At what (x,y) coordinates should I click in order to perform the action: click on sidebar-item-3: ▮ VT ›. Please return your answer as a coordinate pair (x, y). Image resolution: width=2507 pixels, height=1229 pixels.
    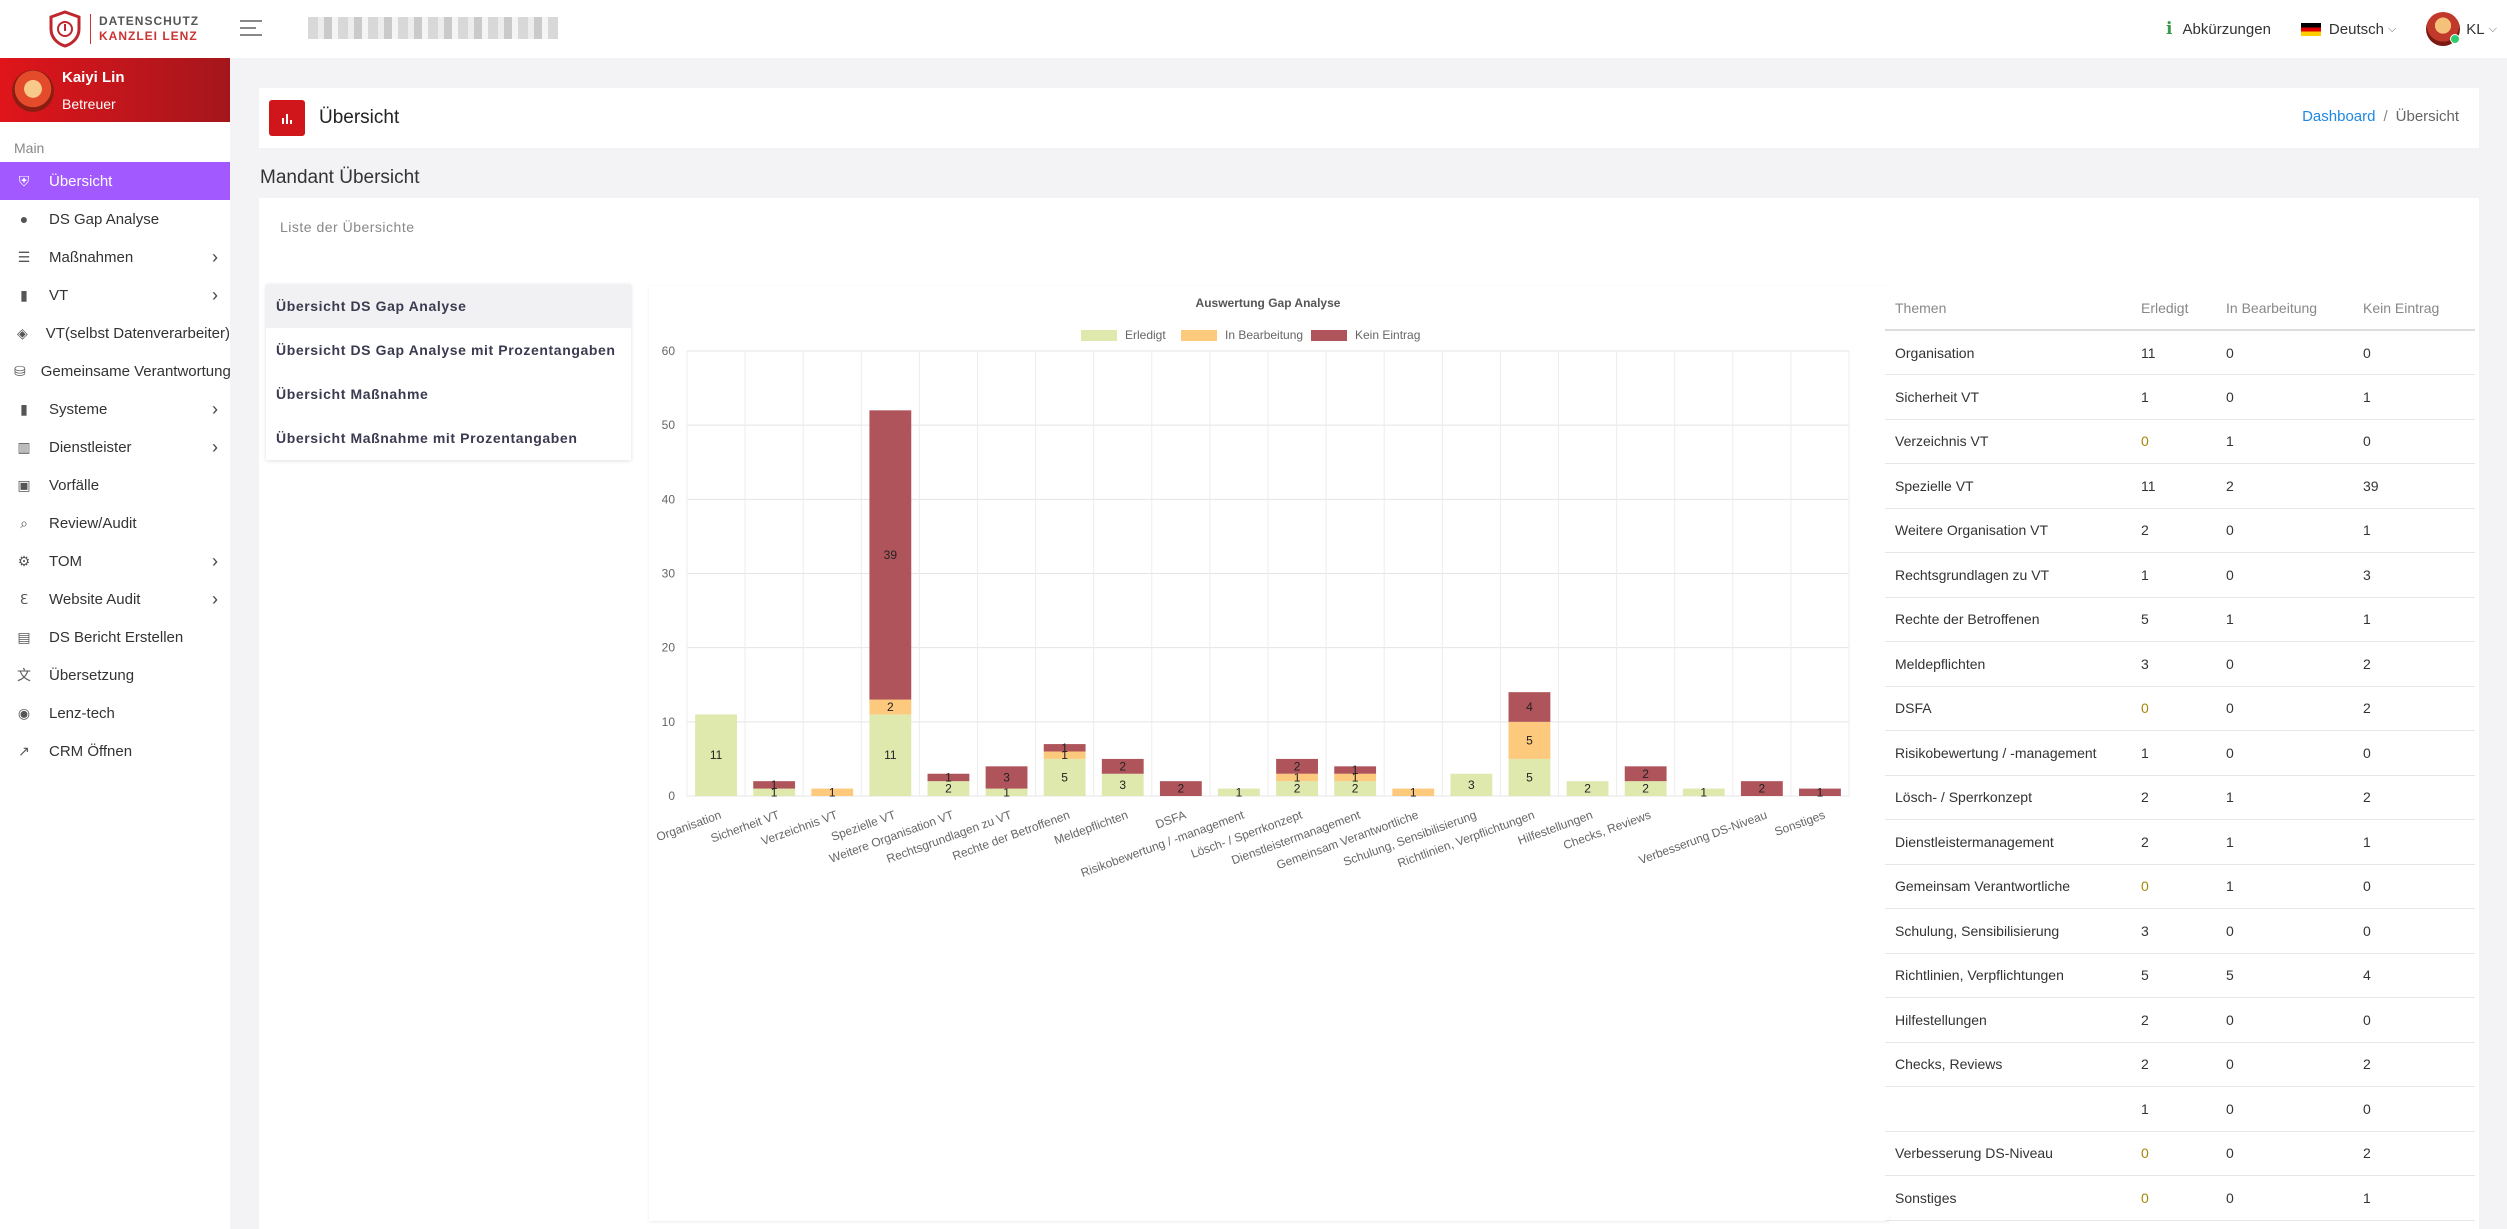
    Looking at the image, I should click on (115, 295).